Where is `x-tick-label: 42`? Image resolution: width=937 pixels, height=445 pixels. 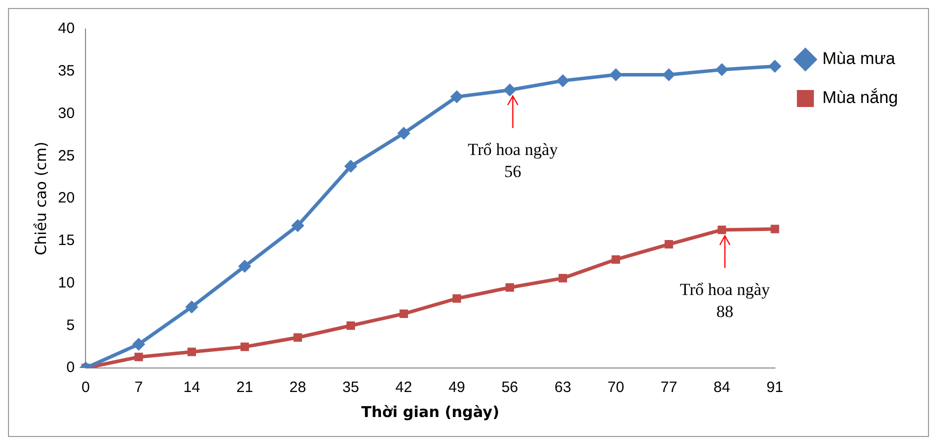 x-tick-label: 42 is located at coordinates (403, 387).